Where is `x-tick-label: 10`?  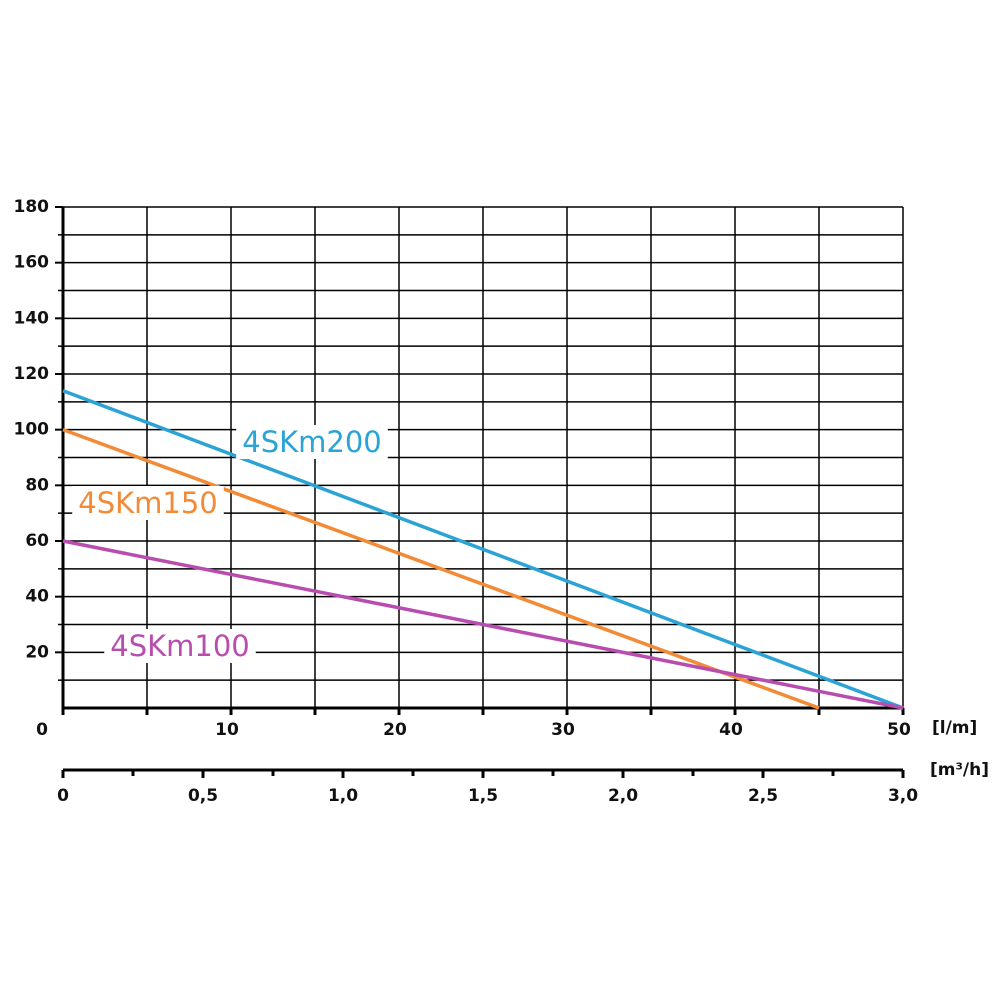 x-tick-label: 10 is located at coordinates (227, 730).